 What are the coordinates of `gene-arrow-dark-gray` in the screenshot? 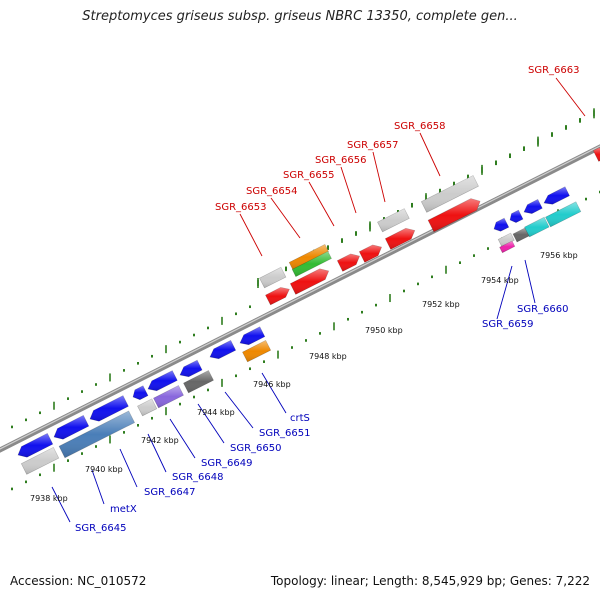 It's located at (198, 382).